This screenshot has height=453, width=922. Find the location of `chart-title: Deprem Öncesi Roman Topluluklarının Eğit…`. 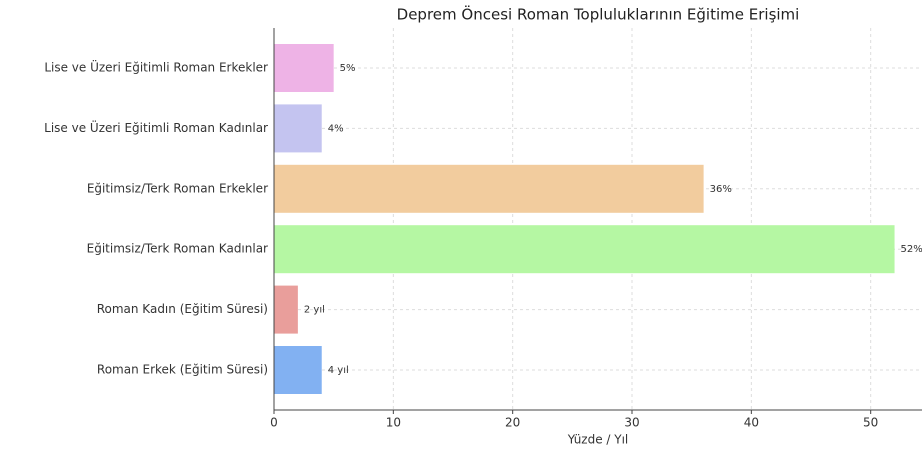

chart-title: Deprem Öncesi Roman Topluluklarının Eğit… is located at coordinates (598, 14).